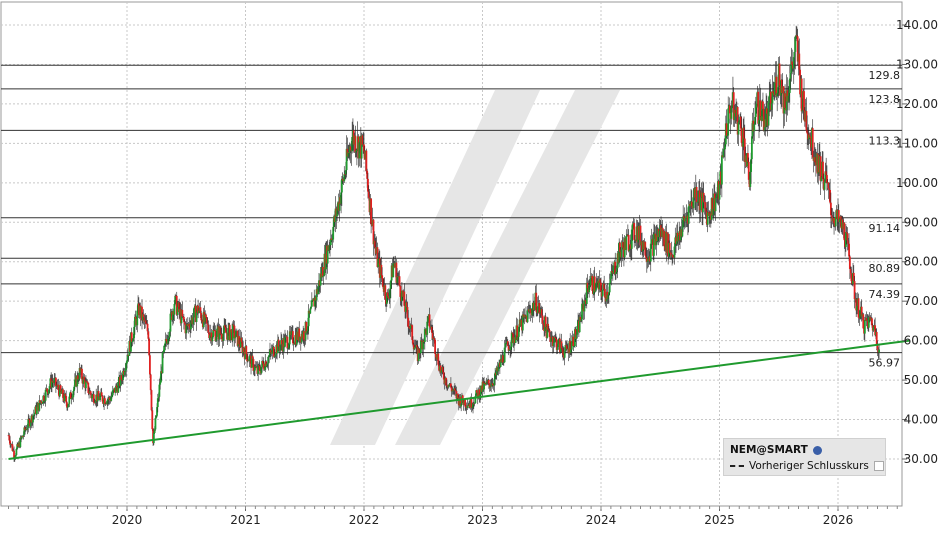 This screenshot has width=948, height=534. I want to click on x-tick-label: 2020, so click(127, 520).